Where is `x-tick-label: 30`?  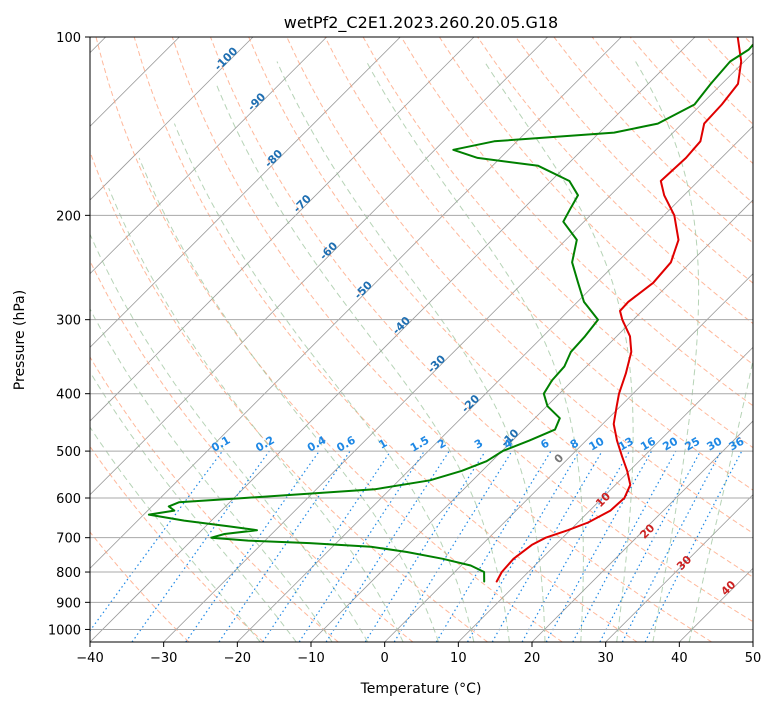 x-tick-label: 30 is located at coordinates (605, 658).